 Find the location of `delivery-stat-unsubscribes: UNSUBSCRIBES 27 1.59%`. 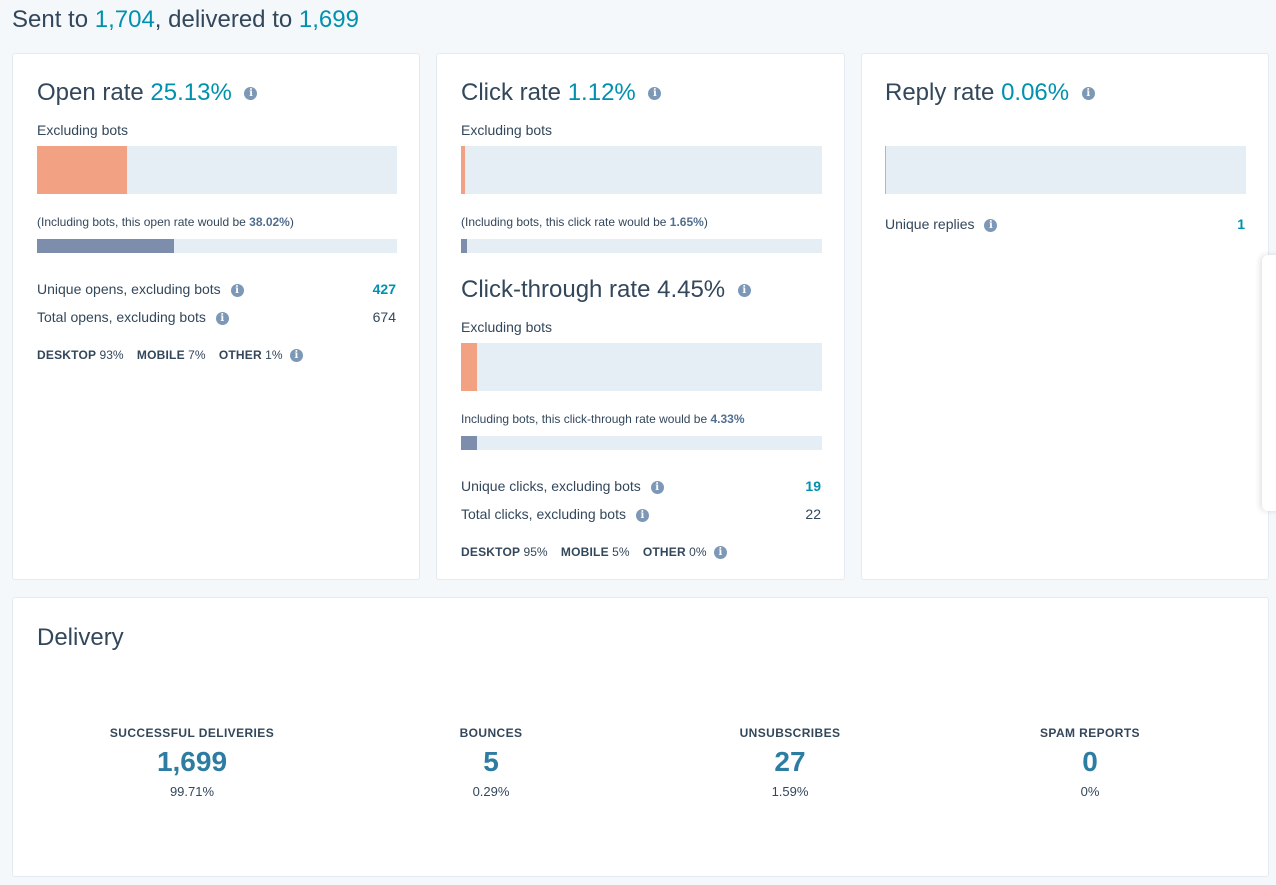

delivery-stat-unsubscribes: UNSUBSCRIBES 27 1.59% is located at coordinates (790, 762).